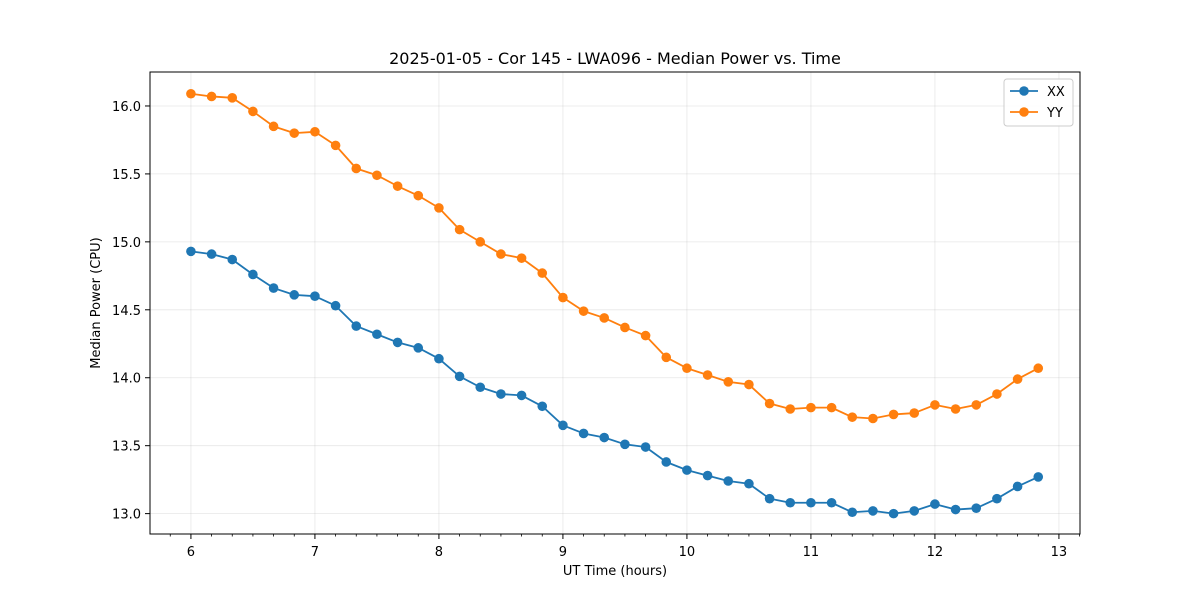 The width and height of the screenshot is (1200, 600). I want to click on y-tick-label: 15.5, so click(126, 175).